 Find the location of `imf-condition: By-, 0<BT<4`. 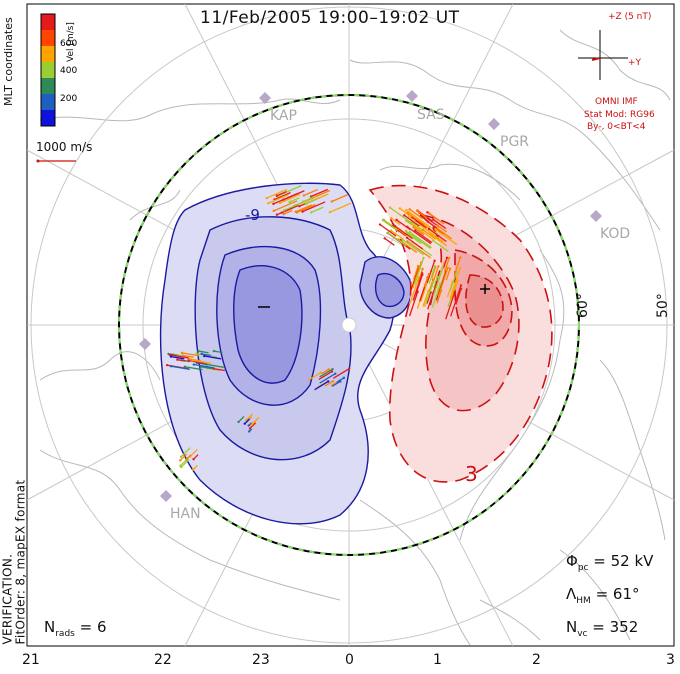

imf-condition: By-, 0<BT<4 is located at coordinates (616, 127).